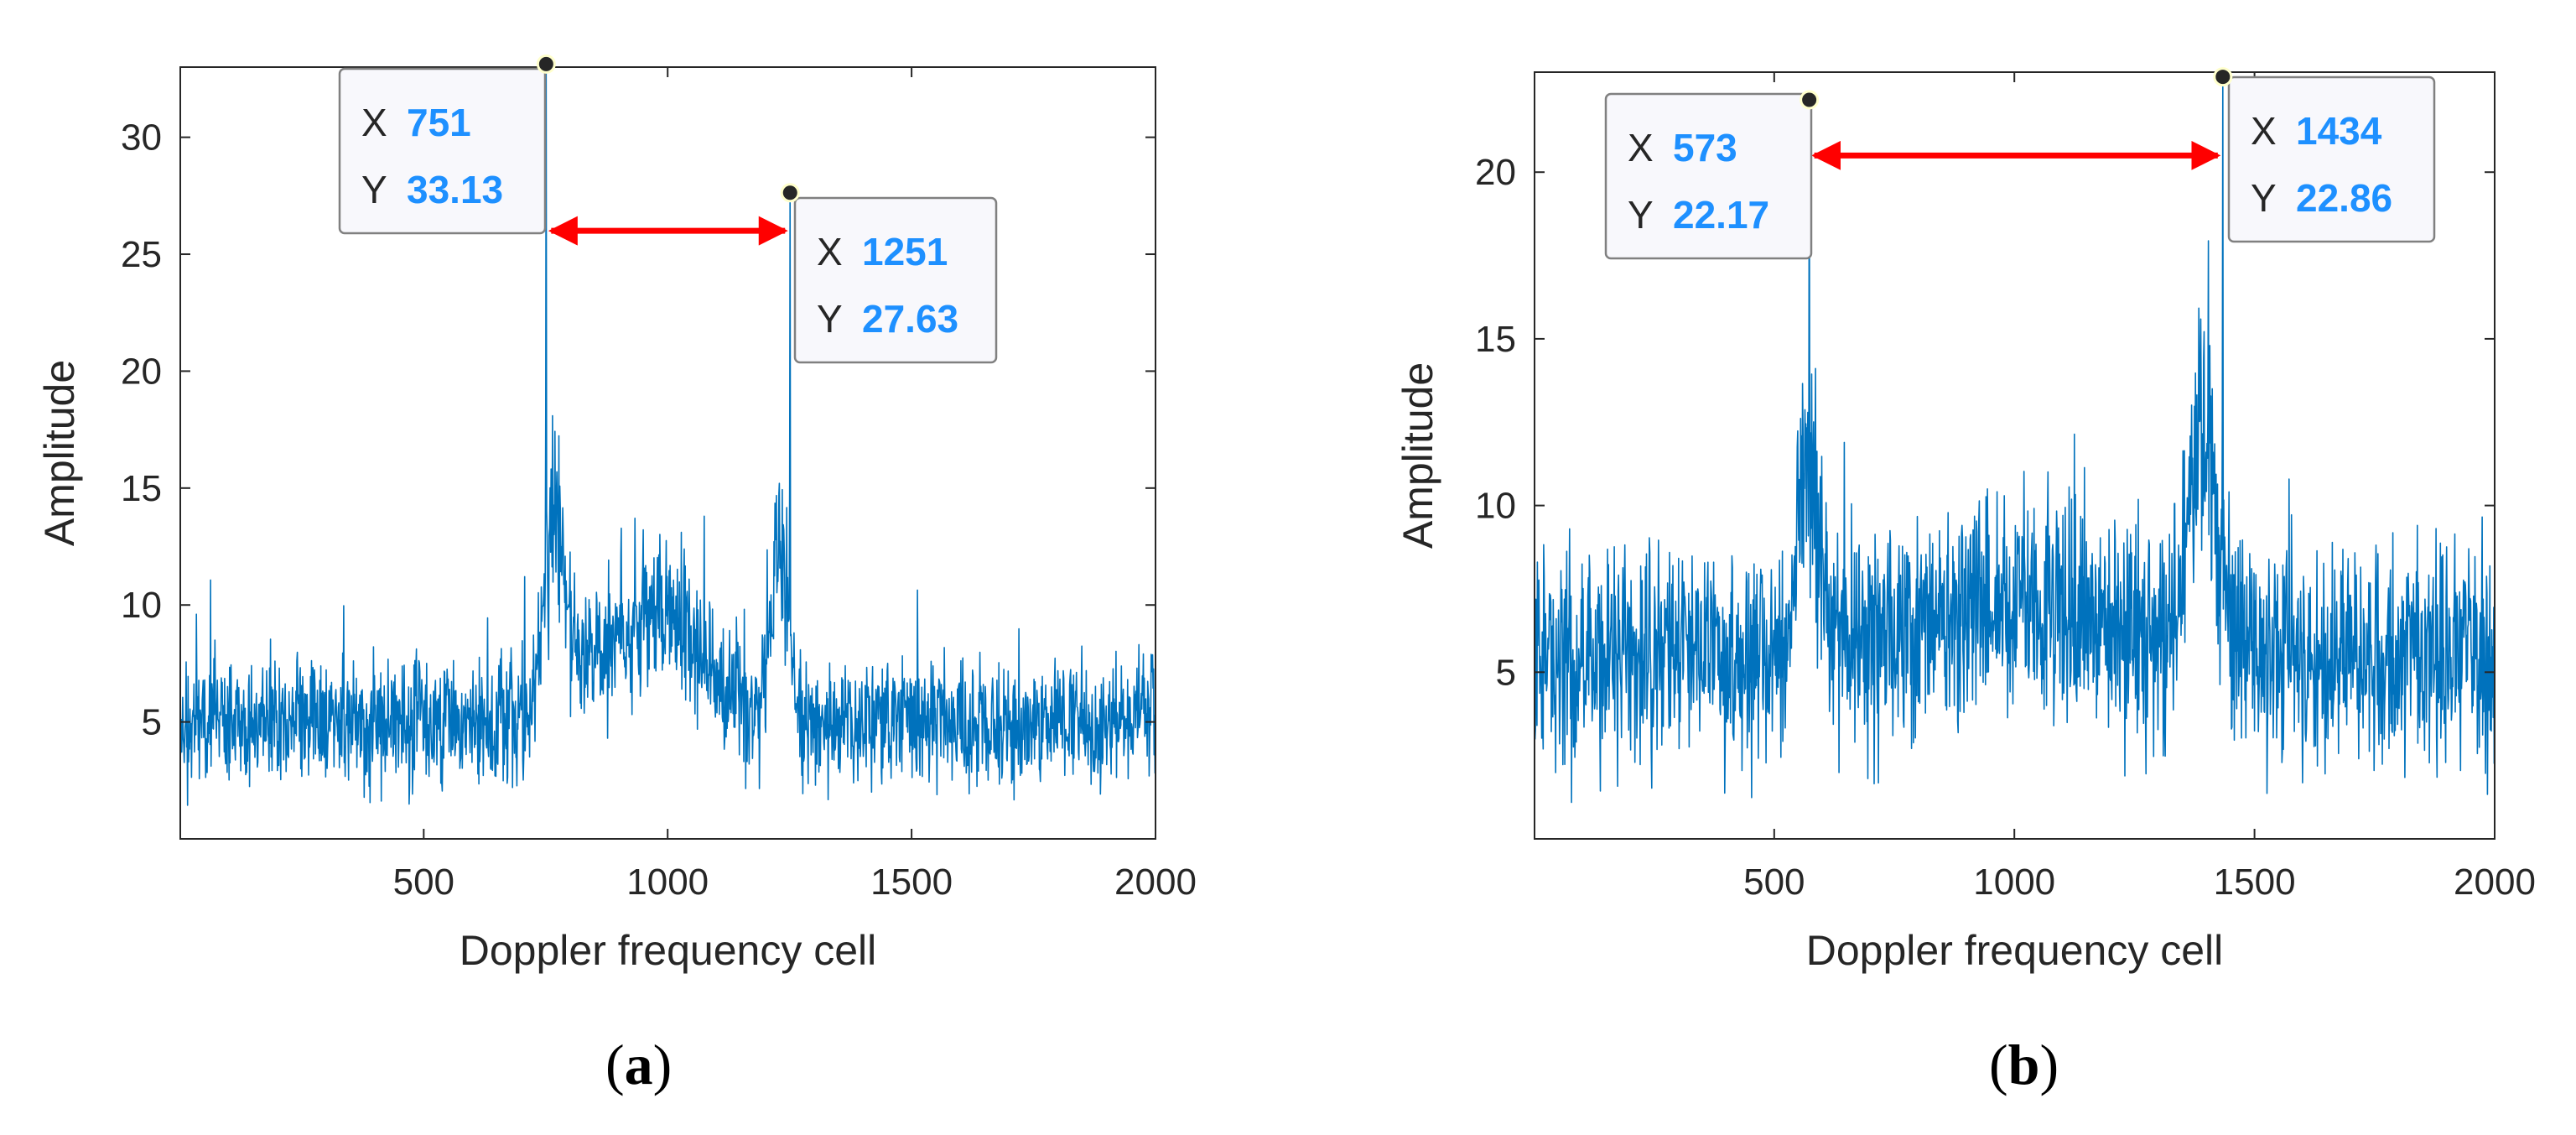 The image size is (2576, 1135). What do you see at coordinates (2339, 131) in the screenshot?
I see `datatip-x-value: 1434` at bounding box center [2339, 131].